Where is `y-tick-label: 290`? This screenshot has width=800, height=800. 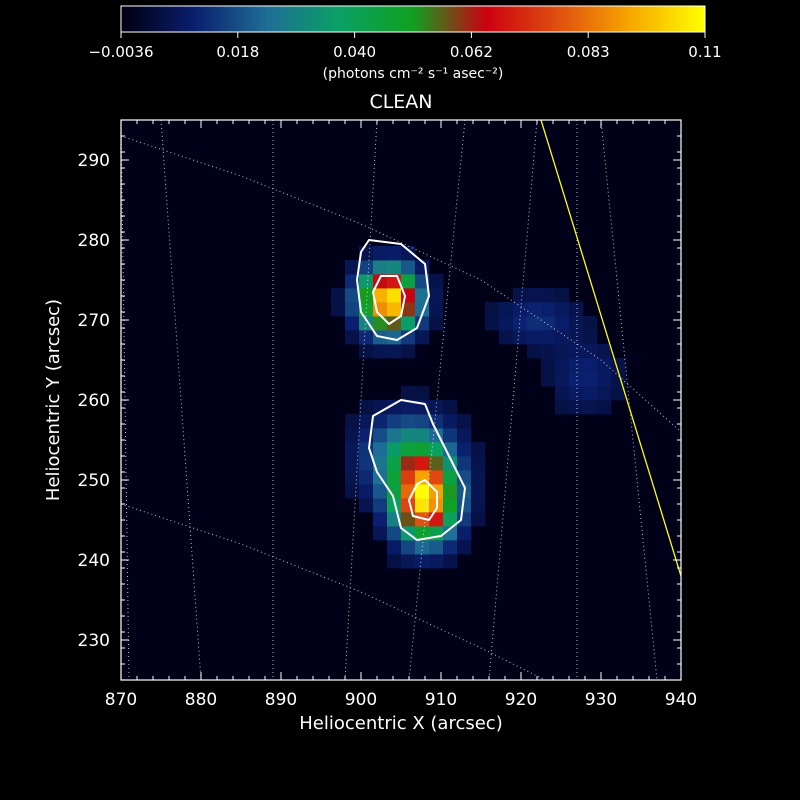 y-tick-label: 290 is located at coordinates (94, 161).